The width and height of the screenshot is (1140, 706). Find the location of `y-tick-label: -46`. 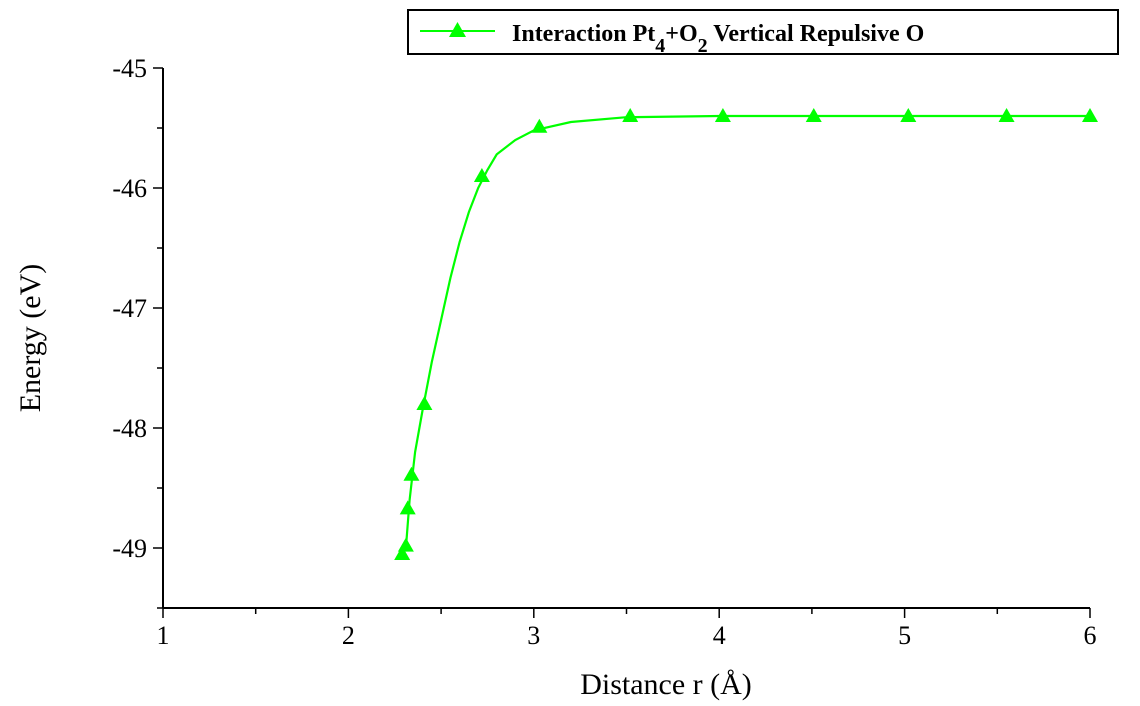

y-tick-label: -46 is located at coordinates (129, 188).